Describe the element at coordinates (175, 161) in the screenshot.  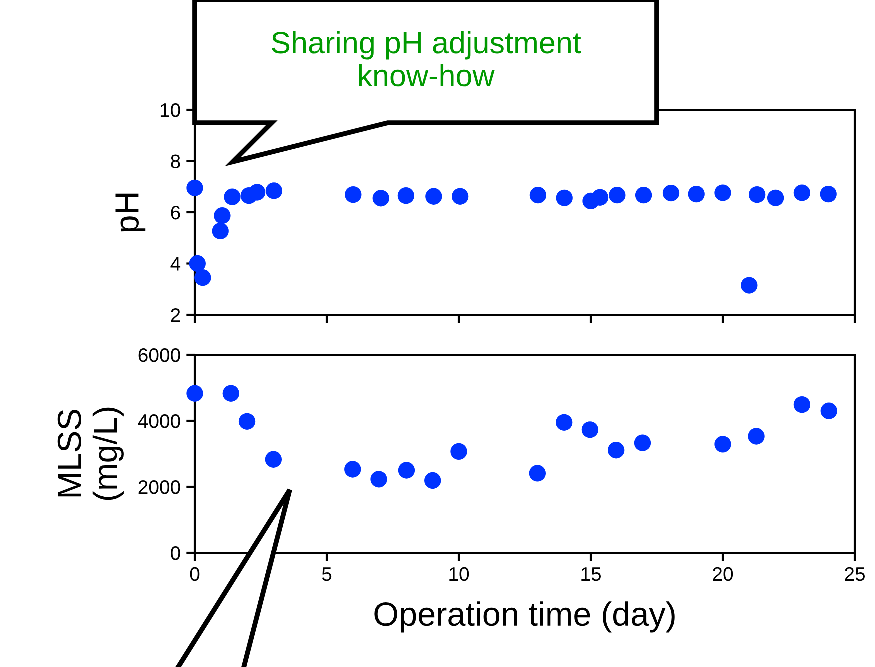
I see `y-tick-label: 8` at that location.